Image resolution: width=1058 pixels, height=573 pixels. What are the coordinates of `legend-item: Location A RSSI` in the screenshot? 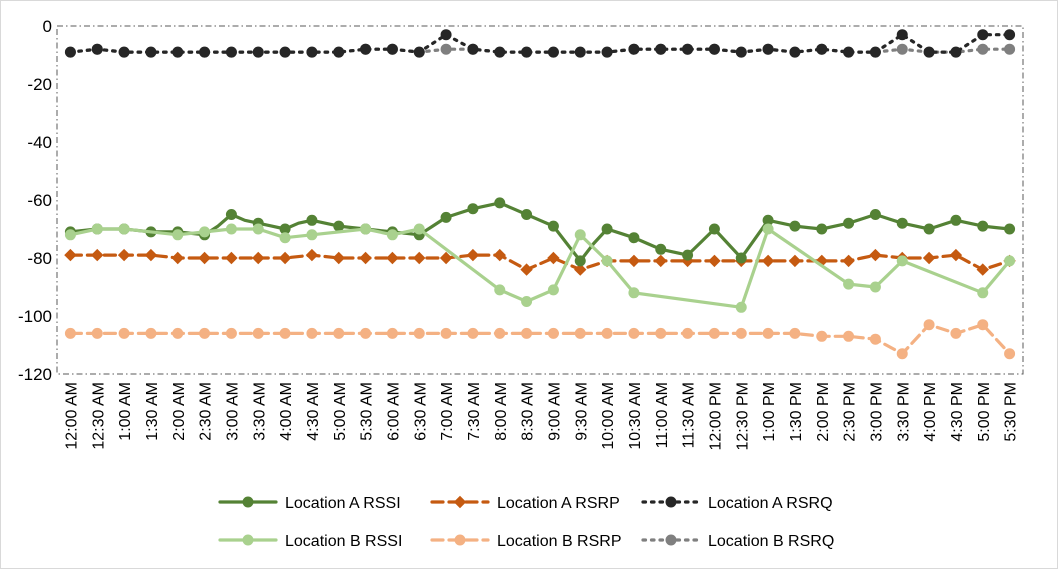 It's located at (309, 503).